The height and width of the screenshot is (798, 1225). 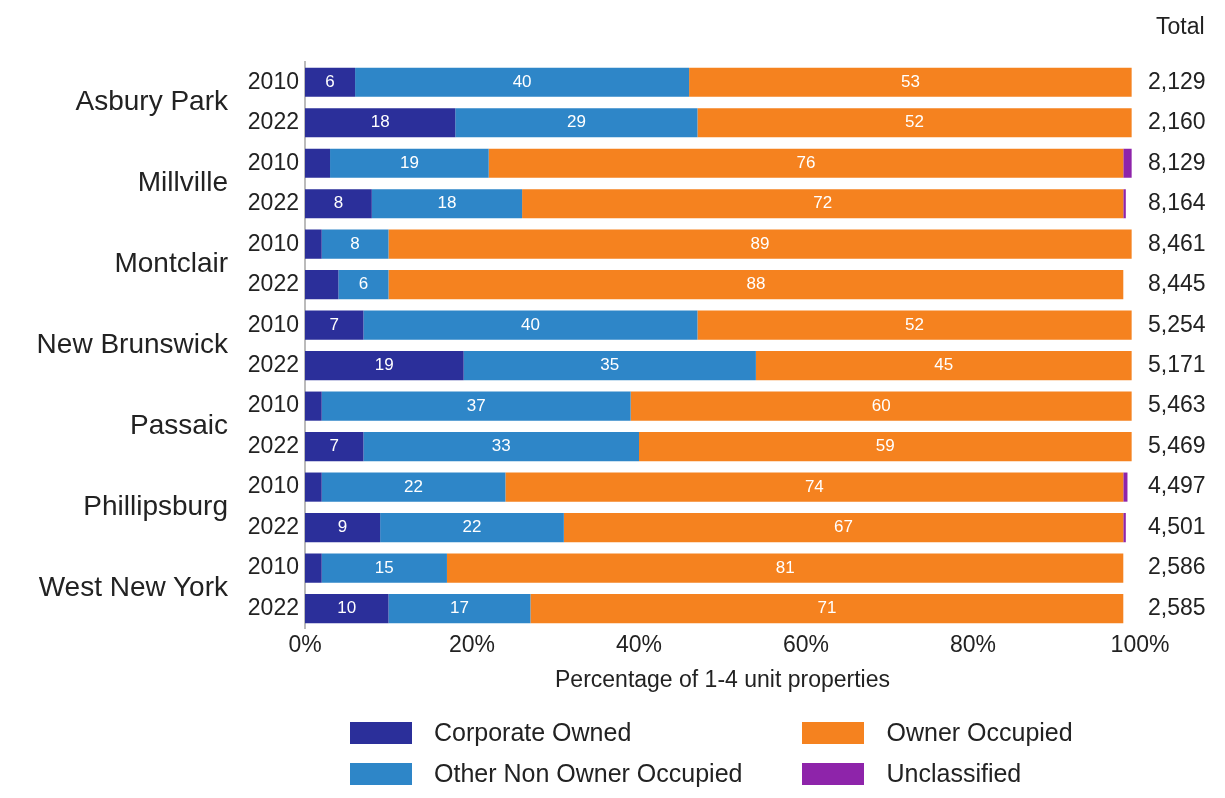 I want to click on data-label: 17, so click(x=459, y=608).